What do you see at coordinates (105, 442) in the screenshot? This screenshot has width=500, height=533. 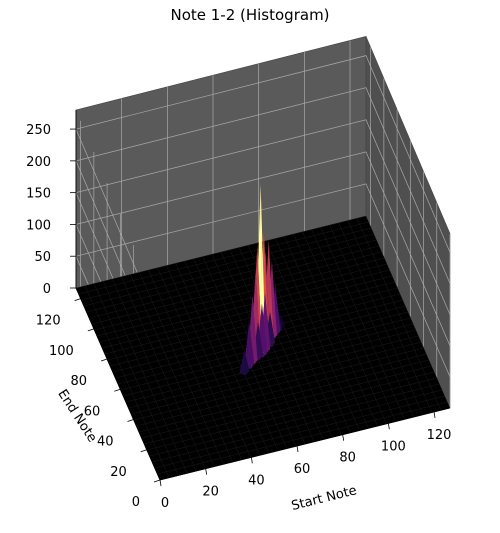 I see `y-tick-label: 40` at bounding box center [105, 442].